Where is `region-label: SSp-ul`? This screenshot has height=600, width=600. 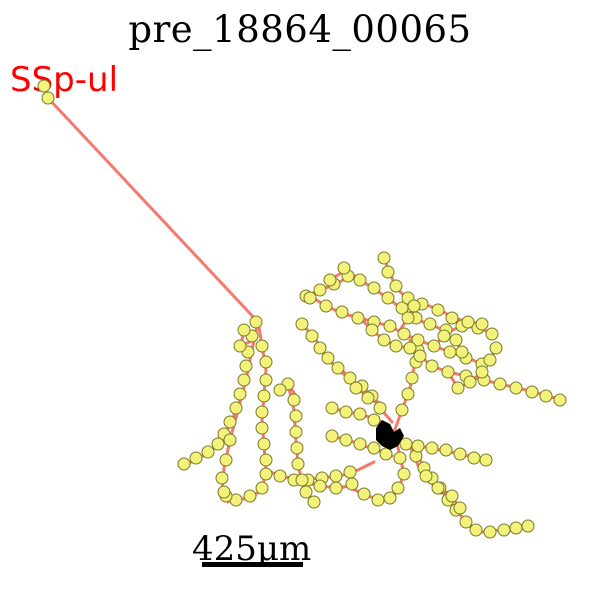 region-label: SSp-ul is located at coordinates (64, 80).